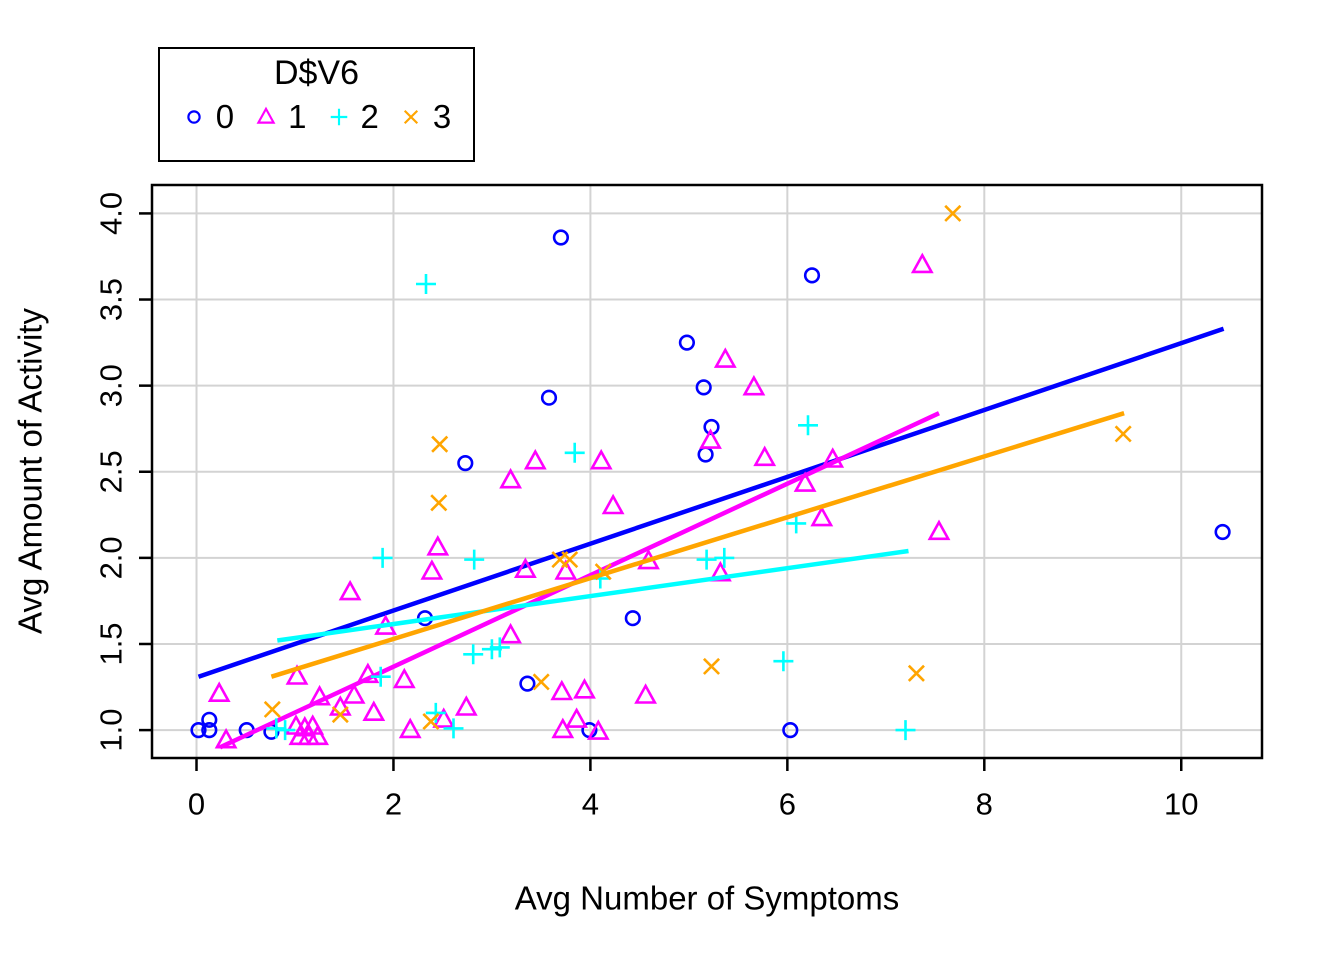  Describe the element at coordinates (111, 730) in the screenshot. I see `y-tick-label-0: 1.0` at that location.